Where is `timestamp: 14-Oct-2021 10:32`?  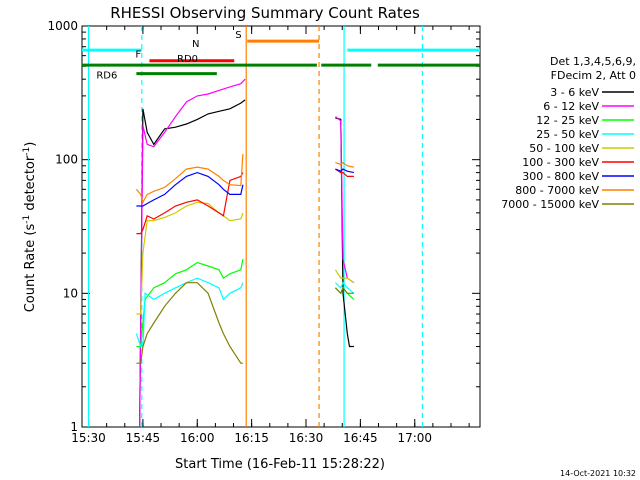 timestamp: 14-Oct-2021 10:32 is located at coordinates (598, 473).